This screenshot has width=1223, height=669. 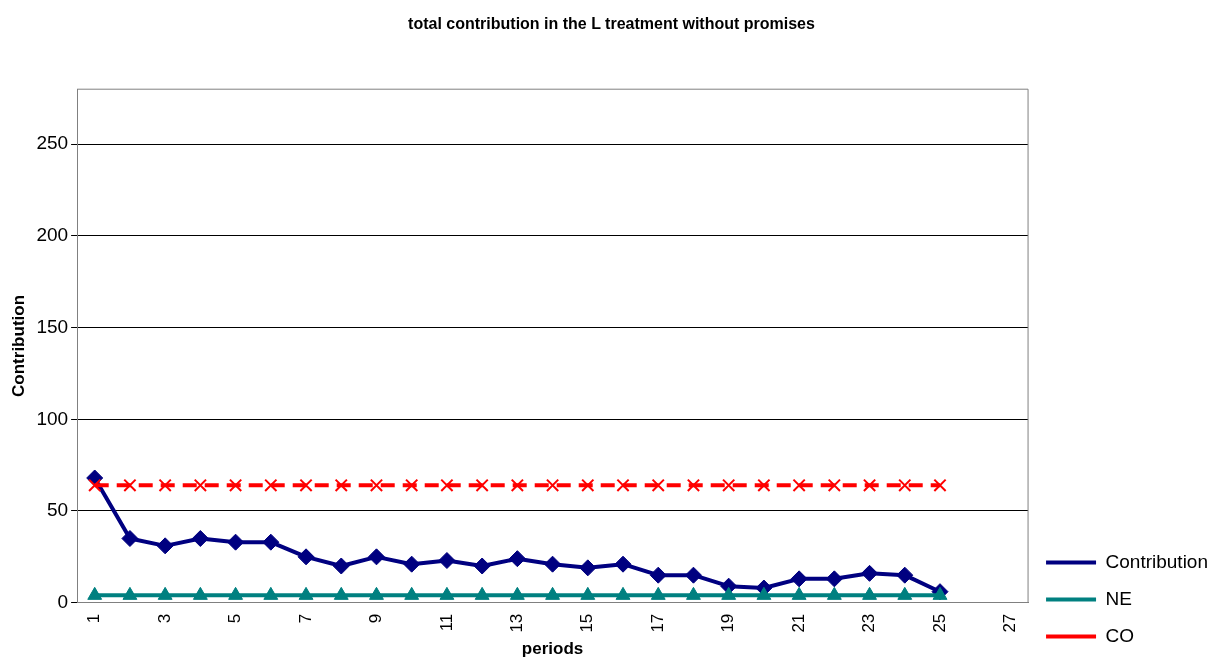 I want to click on x-tick-label: 19, so click(x=728, y=623).